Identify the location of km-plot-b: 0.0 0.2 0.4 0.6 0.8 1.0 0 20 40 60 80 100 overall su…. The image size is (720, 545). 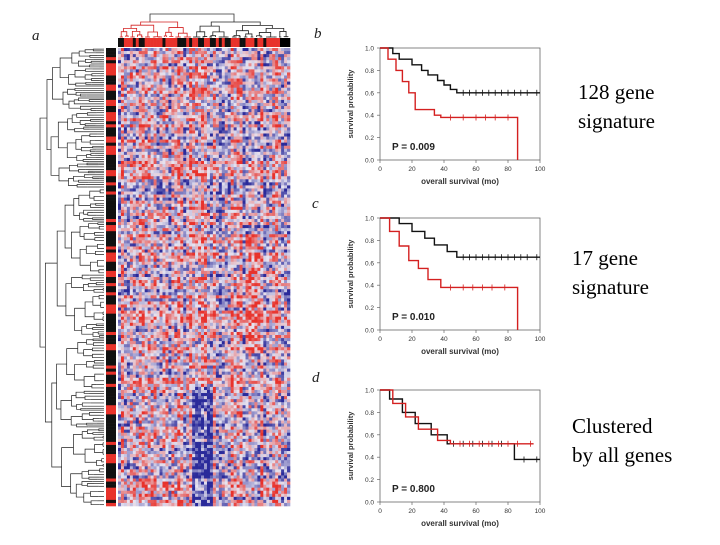
(441, 120).